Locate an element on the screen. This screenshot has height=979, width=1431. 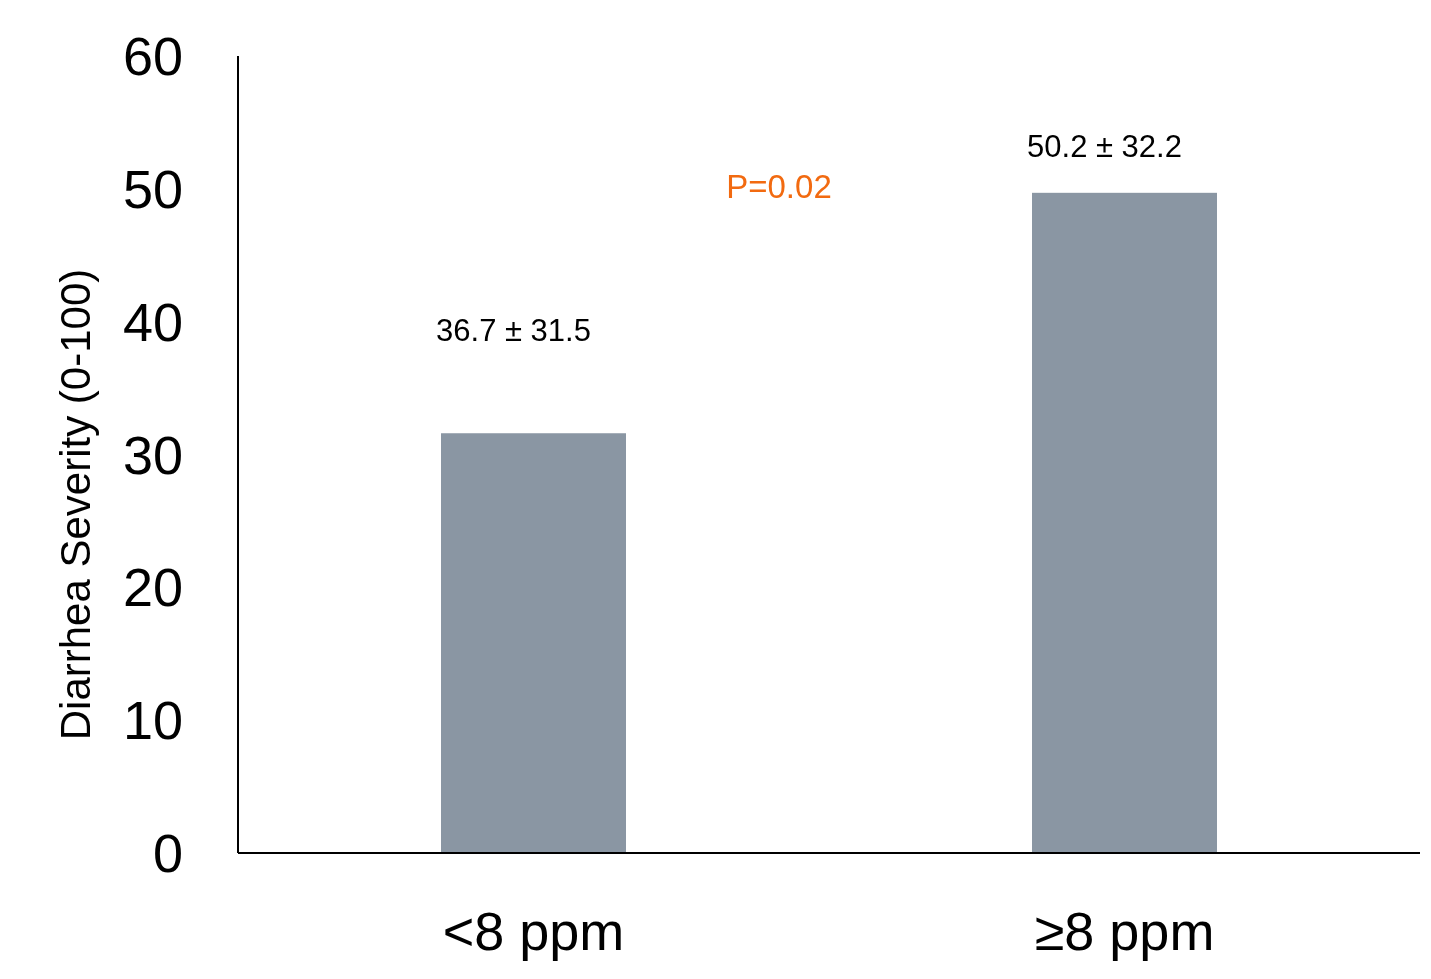
y-tick-label: 40 is located at coordinates (152, 321).